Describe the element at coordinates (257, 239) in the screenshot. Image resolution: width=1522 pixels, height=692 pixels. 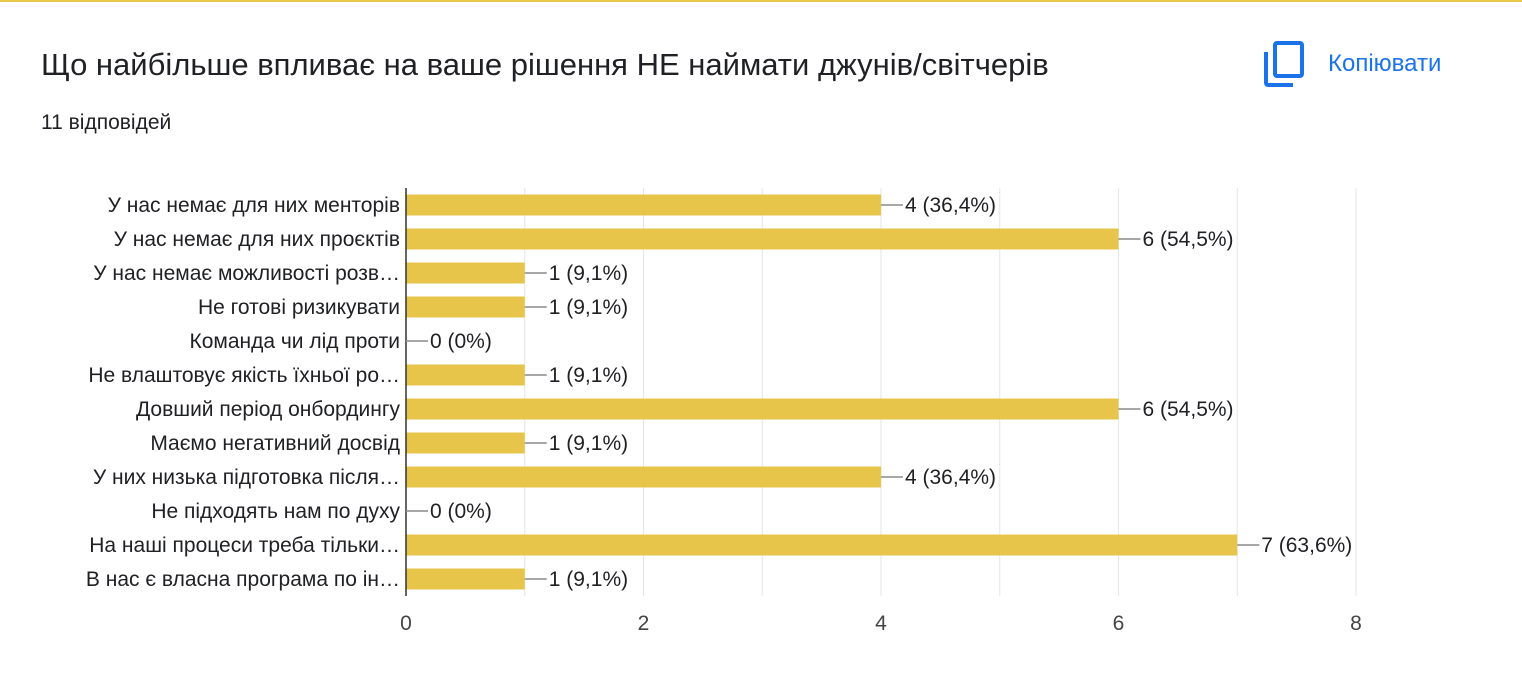
I see `category-label: У нас немає для них проєктів` at that location.